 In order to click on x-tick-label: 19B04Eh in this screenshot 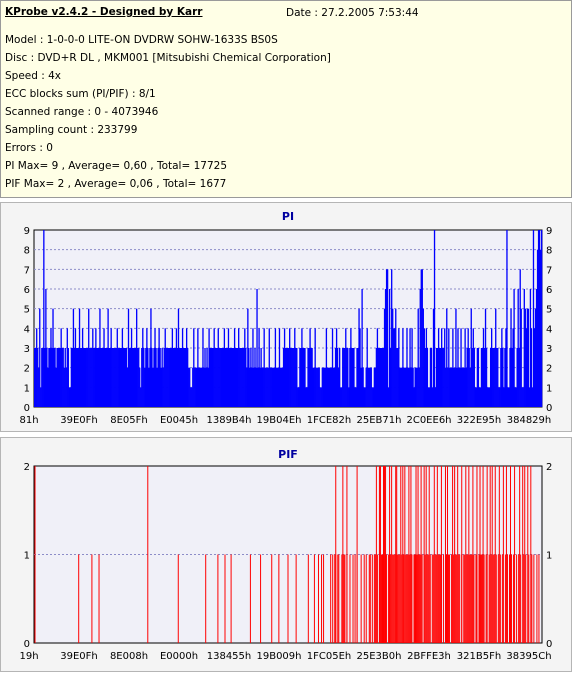, I will do `click(279, 420)`.